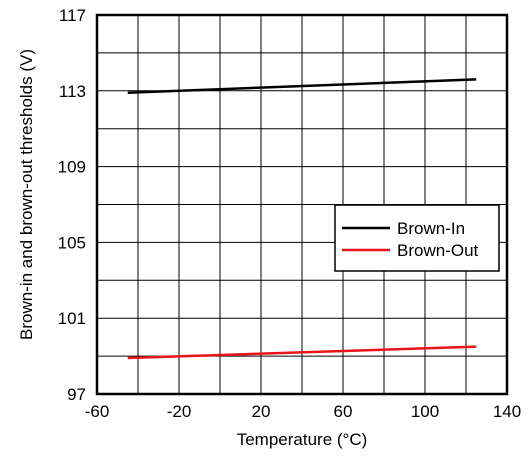 The image size is (528, 458). What do you see at coordinates (431, 228) in the screenshot?
I see `legend-label: Brown-In` at bounding box center [431, 228].